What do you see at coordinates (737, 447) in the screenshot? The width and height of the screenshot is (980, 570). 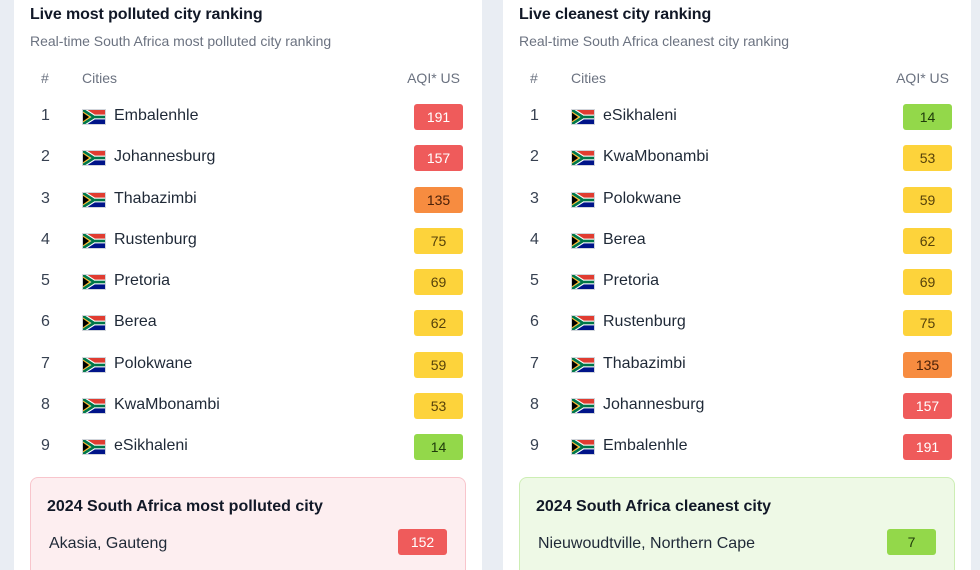 I see `ranking-row: 9 Embalenhle 191` at bounding box center [737, 447].